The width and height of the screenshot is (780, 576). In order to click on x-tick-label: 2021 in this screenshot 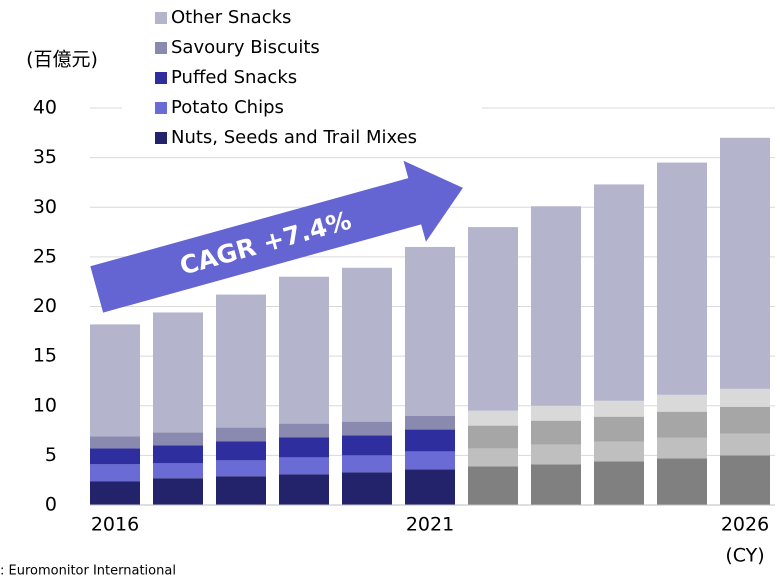, I will do `click(430, 525)`.